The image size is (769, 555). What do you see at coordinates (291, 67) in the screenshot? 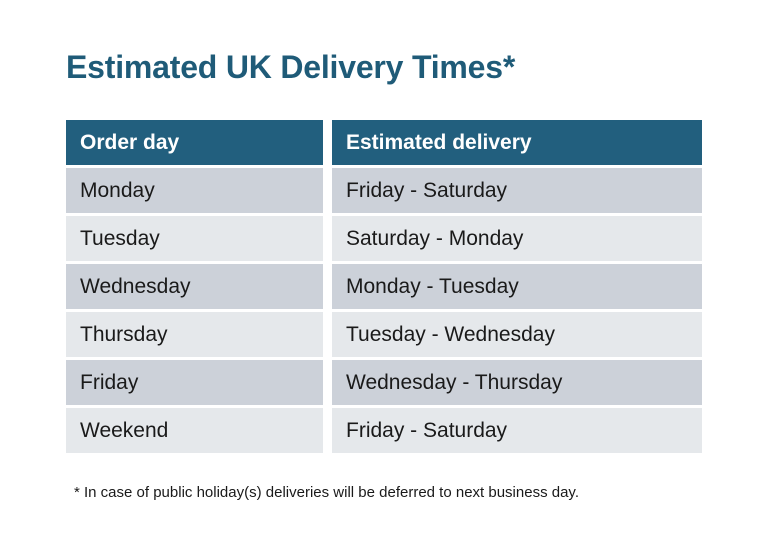
I see `page-title: Estimated UK Delivery Times*` at bounding box center [291, 67].